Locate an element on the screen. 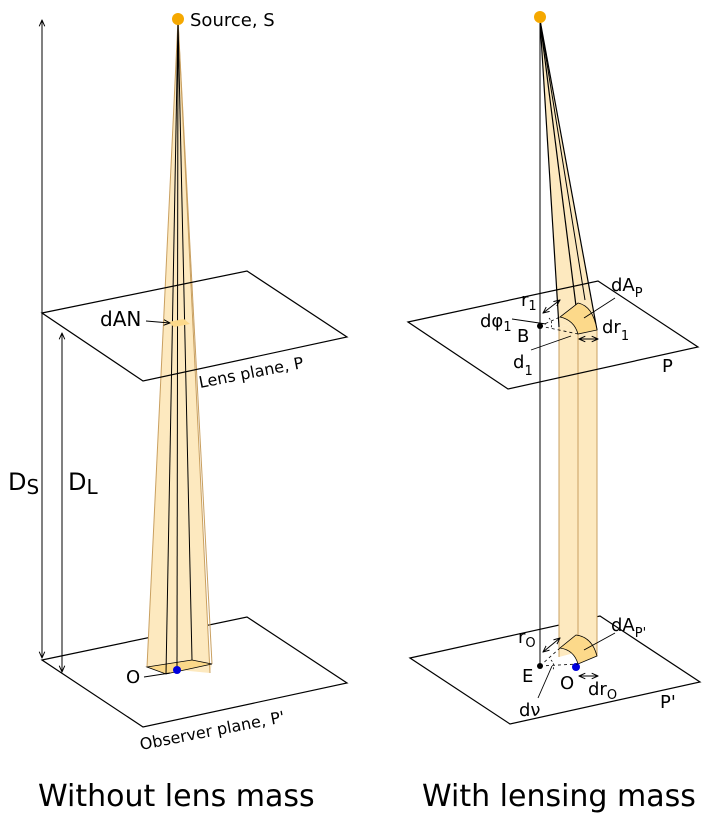  observer-plane-right is located at coordinates (555, 670).